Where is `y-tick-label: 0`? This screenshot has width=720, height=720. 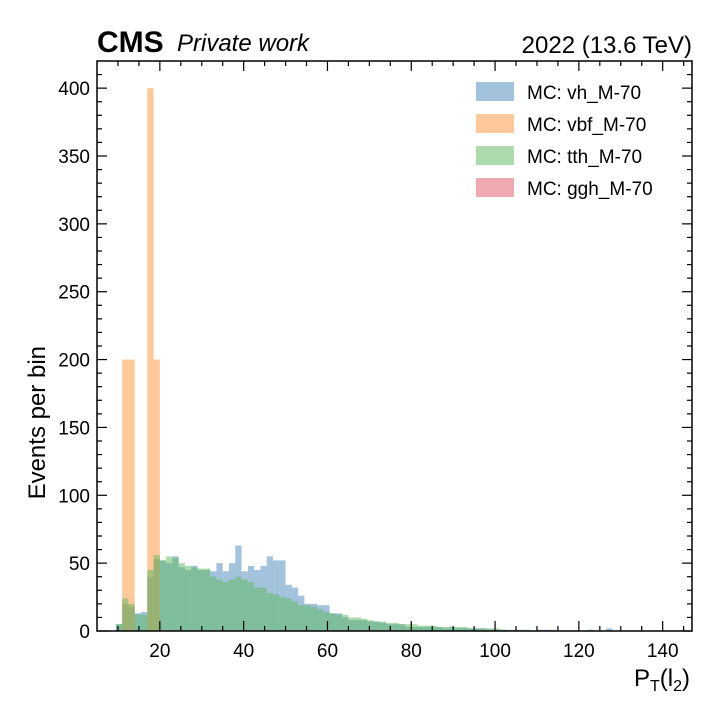
y-tick-label: 0 is located at coordinates (84, 632).